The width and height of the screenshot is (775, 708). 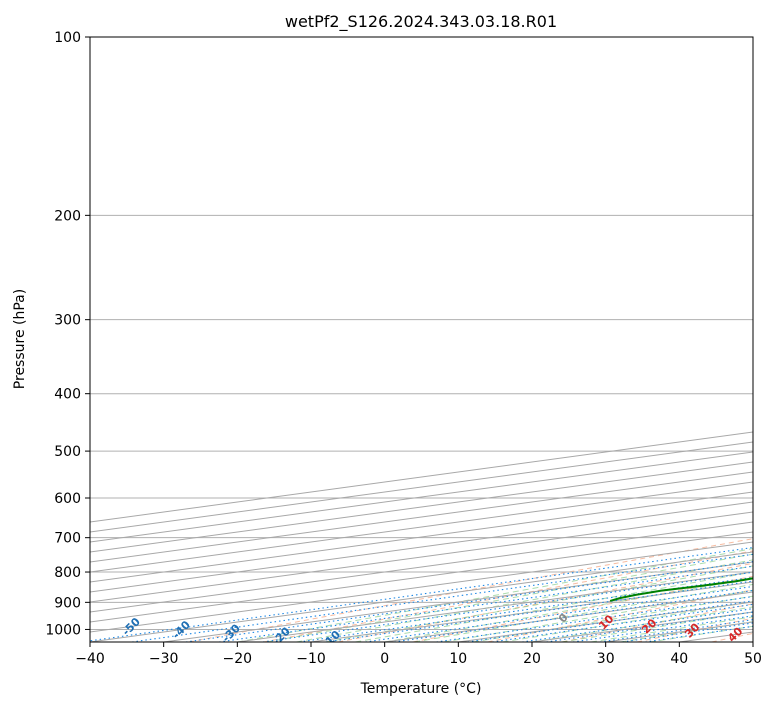 What do you see at coordinates (67, 452) in the screenshot?
I see `y-tick-label: 500` at bounding box center [67, 452].